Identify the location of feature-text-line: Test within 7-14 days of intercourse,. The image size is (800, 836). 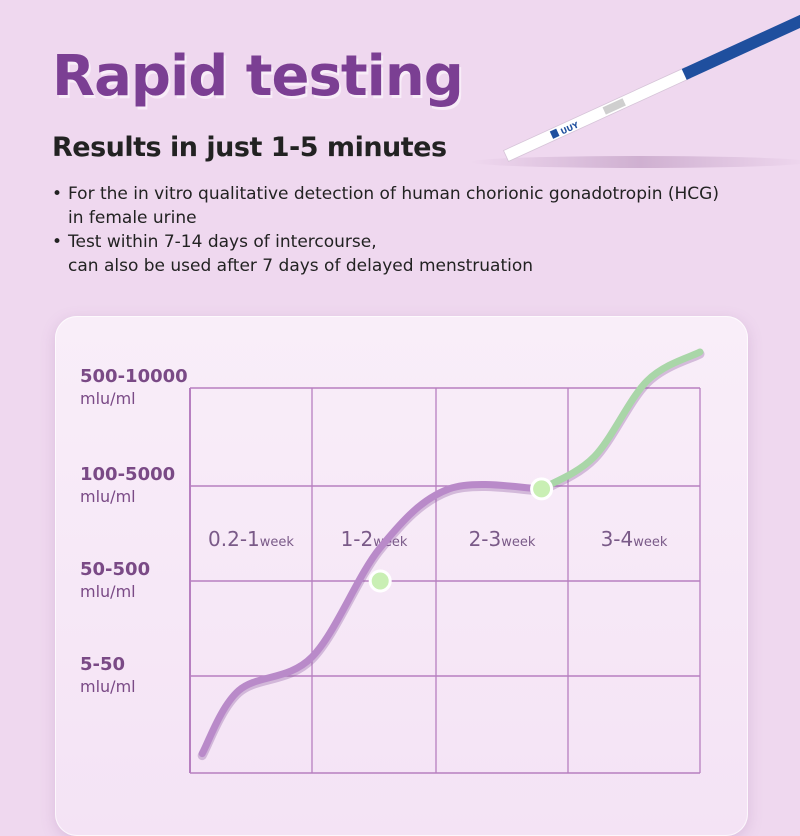
(222, 242).